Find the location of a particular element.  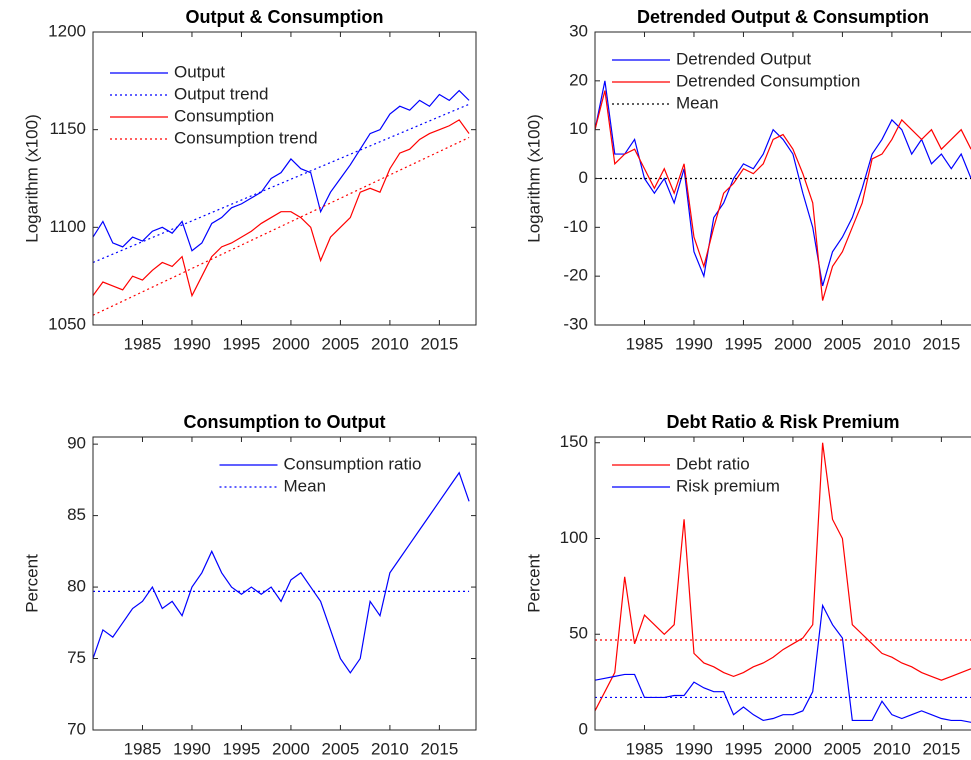

legend-label: Debt ratio is located at coordinates (713, 463).